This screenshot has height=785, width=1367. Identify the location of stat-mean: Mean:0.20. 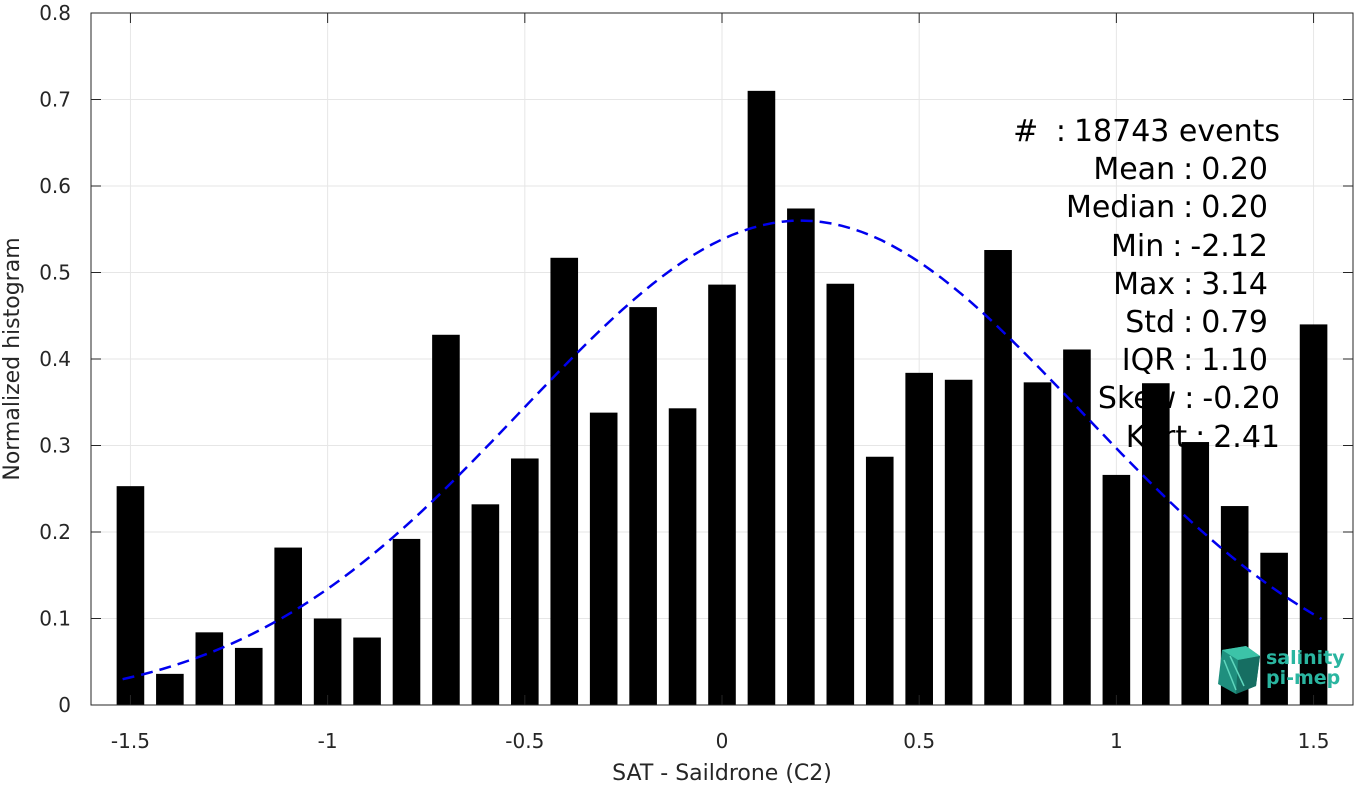
(1120, 170).